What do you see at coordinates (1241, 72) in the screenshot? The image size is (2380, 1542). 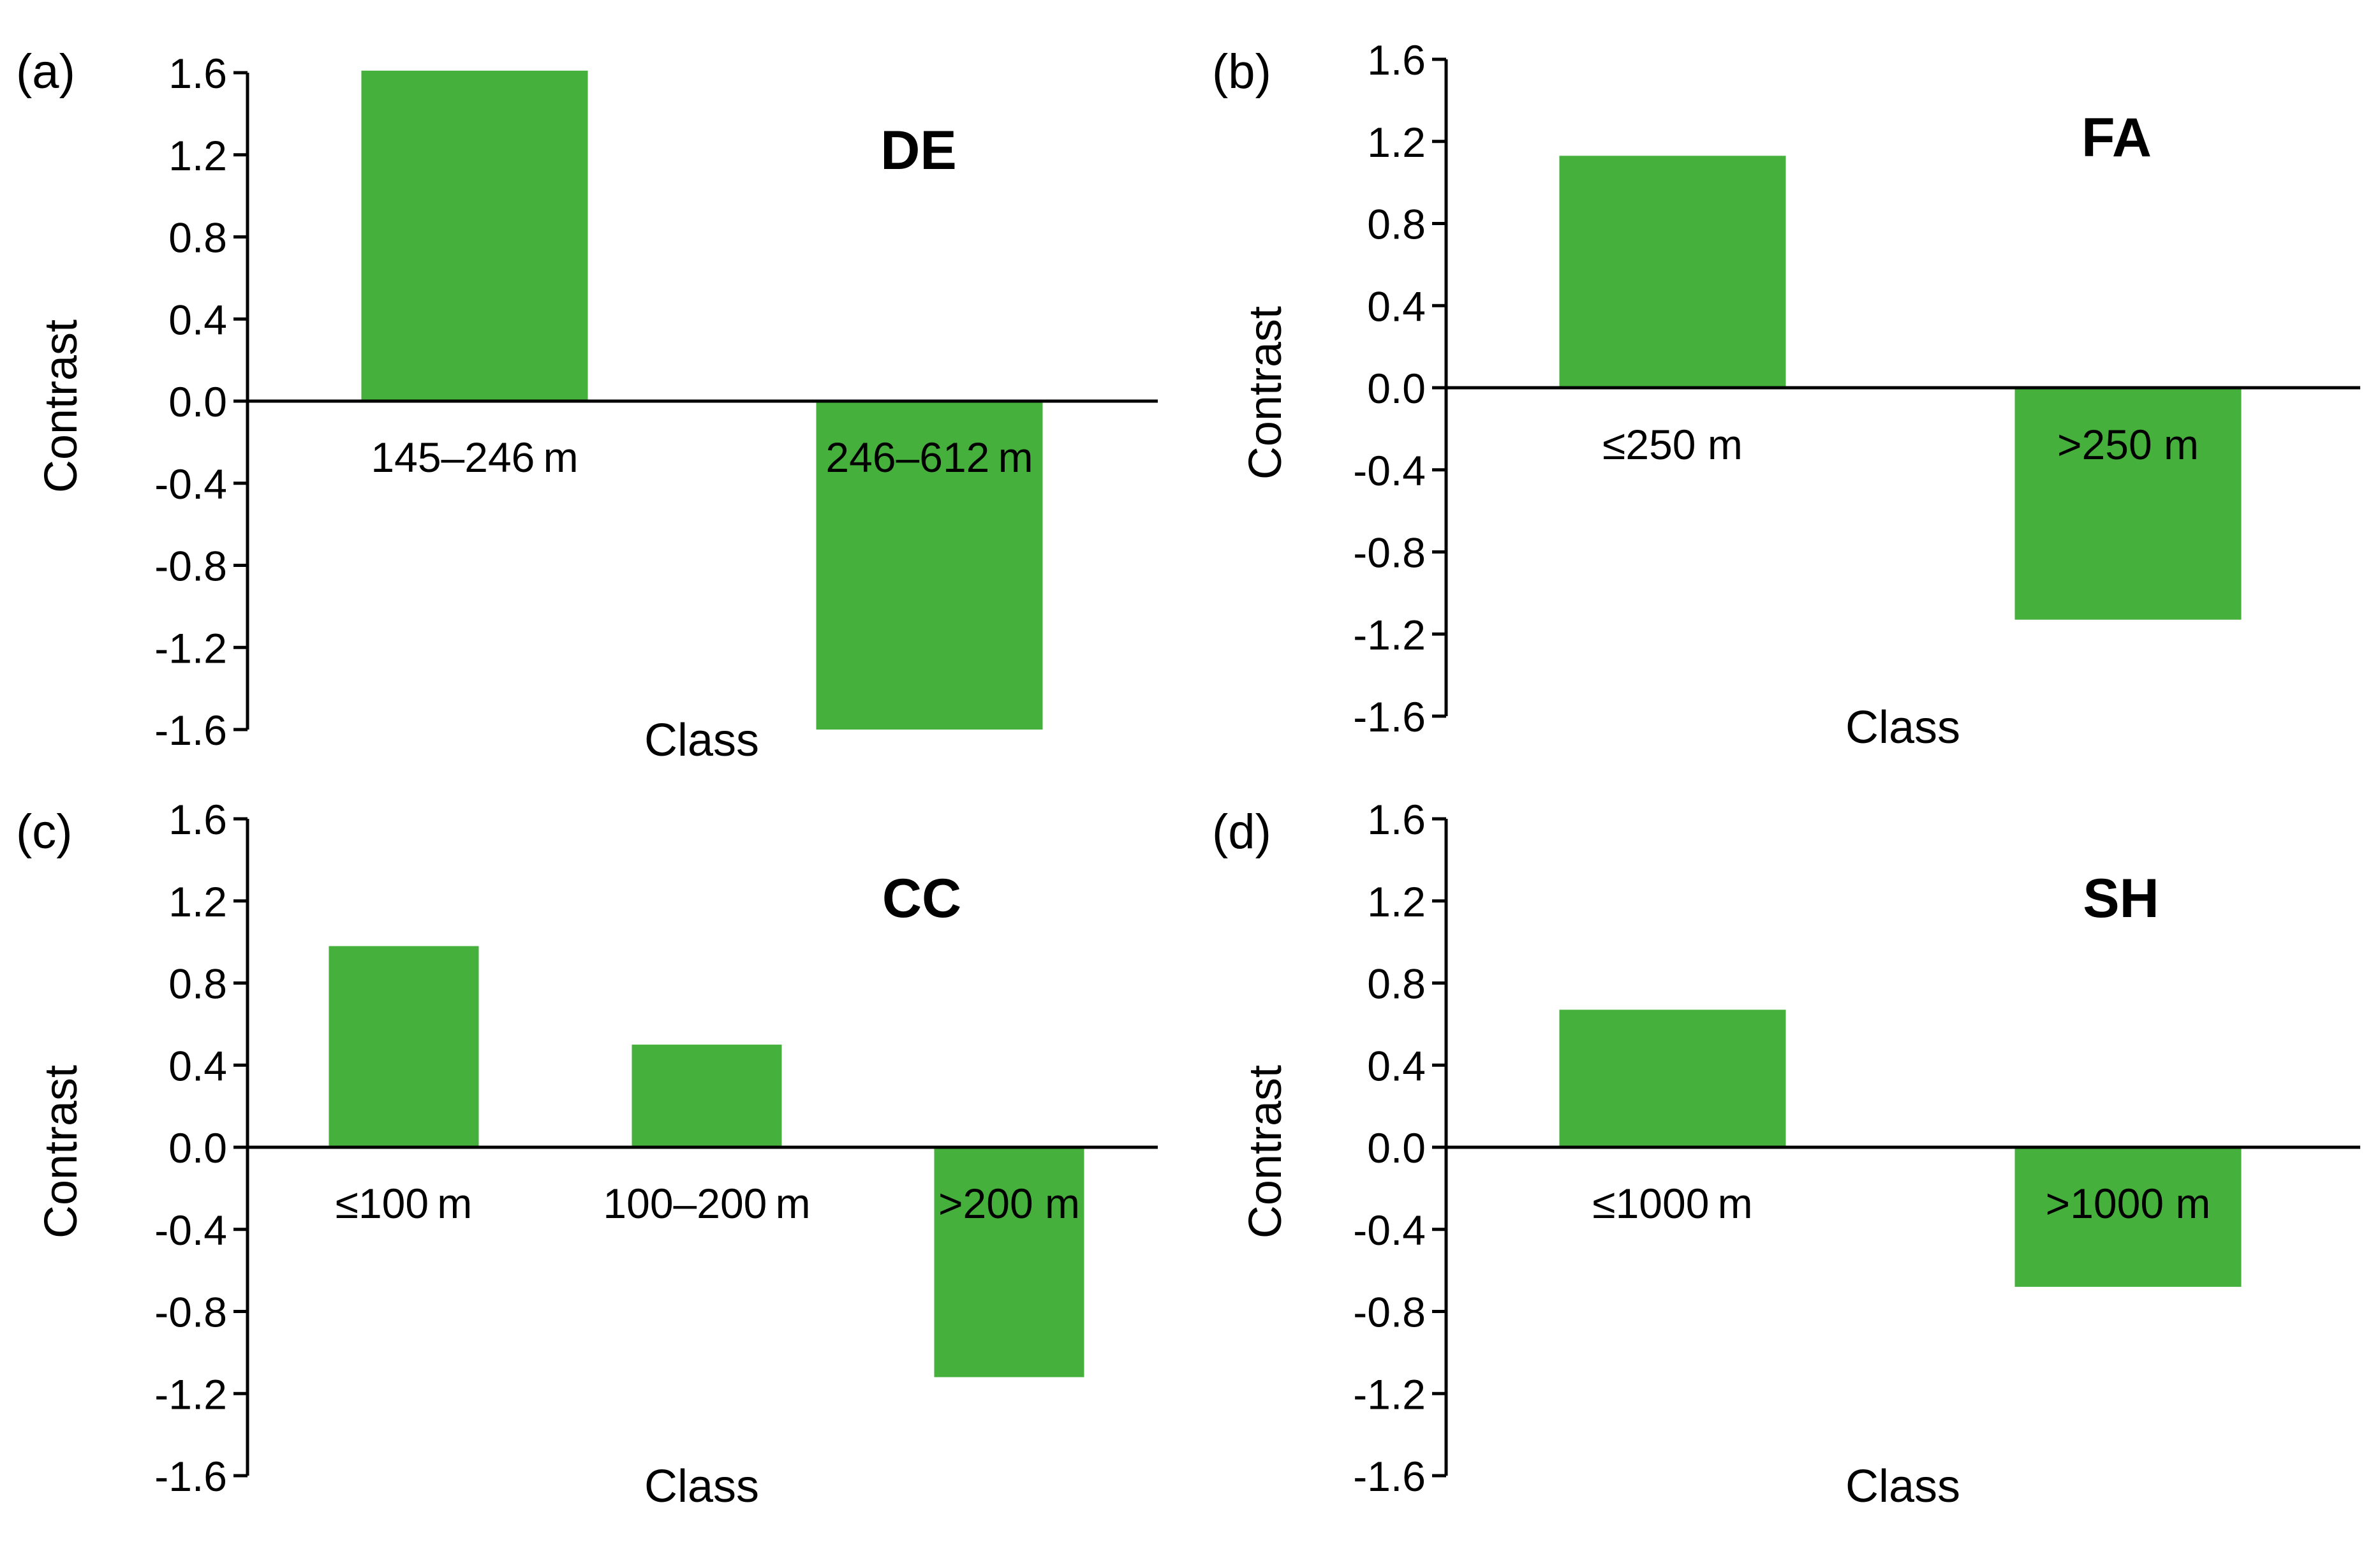 I see `panel-label: (b)` at bounding box center [1241, 72].